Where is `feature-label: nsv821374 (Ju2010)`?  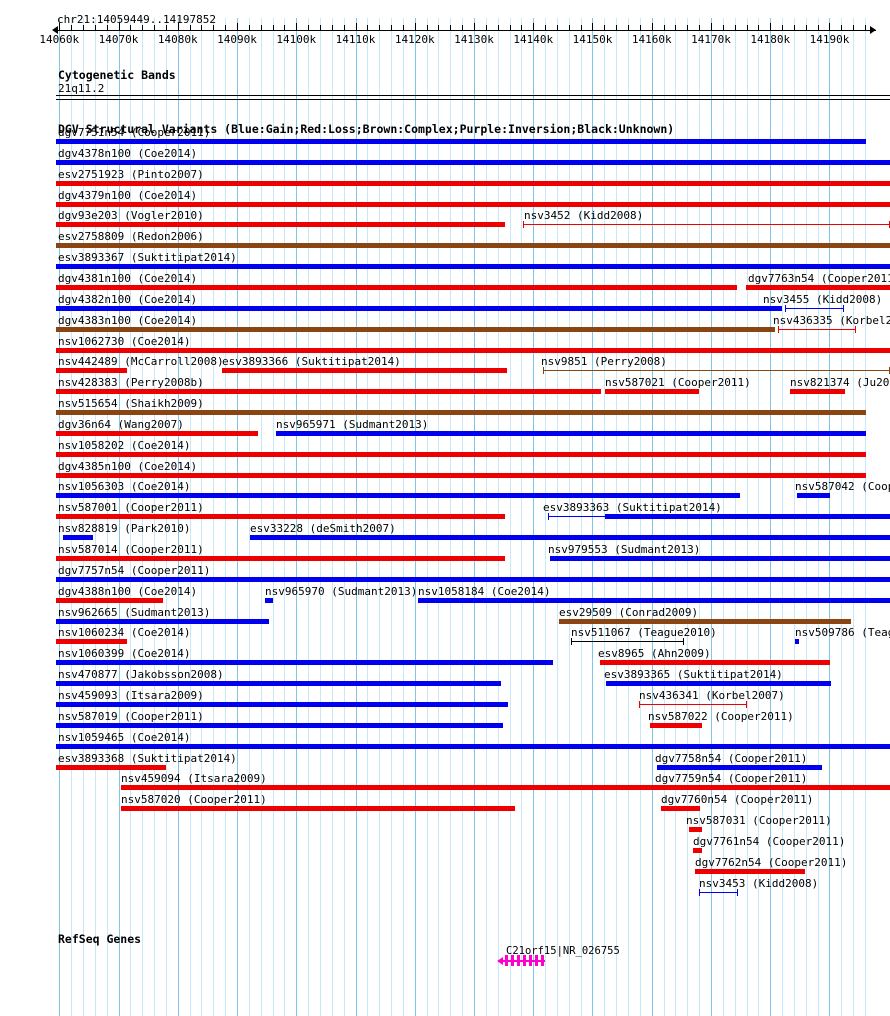 feature-label: nsv821374 (Ju2010) is located at coordinates (840, 383).